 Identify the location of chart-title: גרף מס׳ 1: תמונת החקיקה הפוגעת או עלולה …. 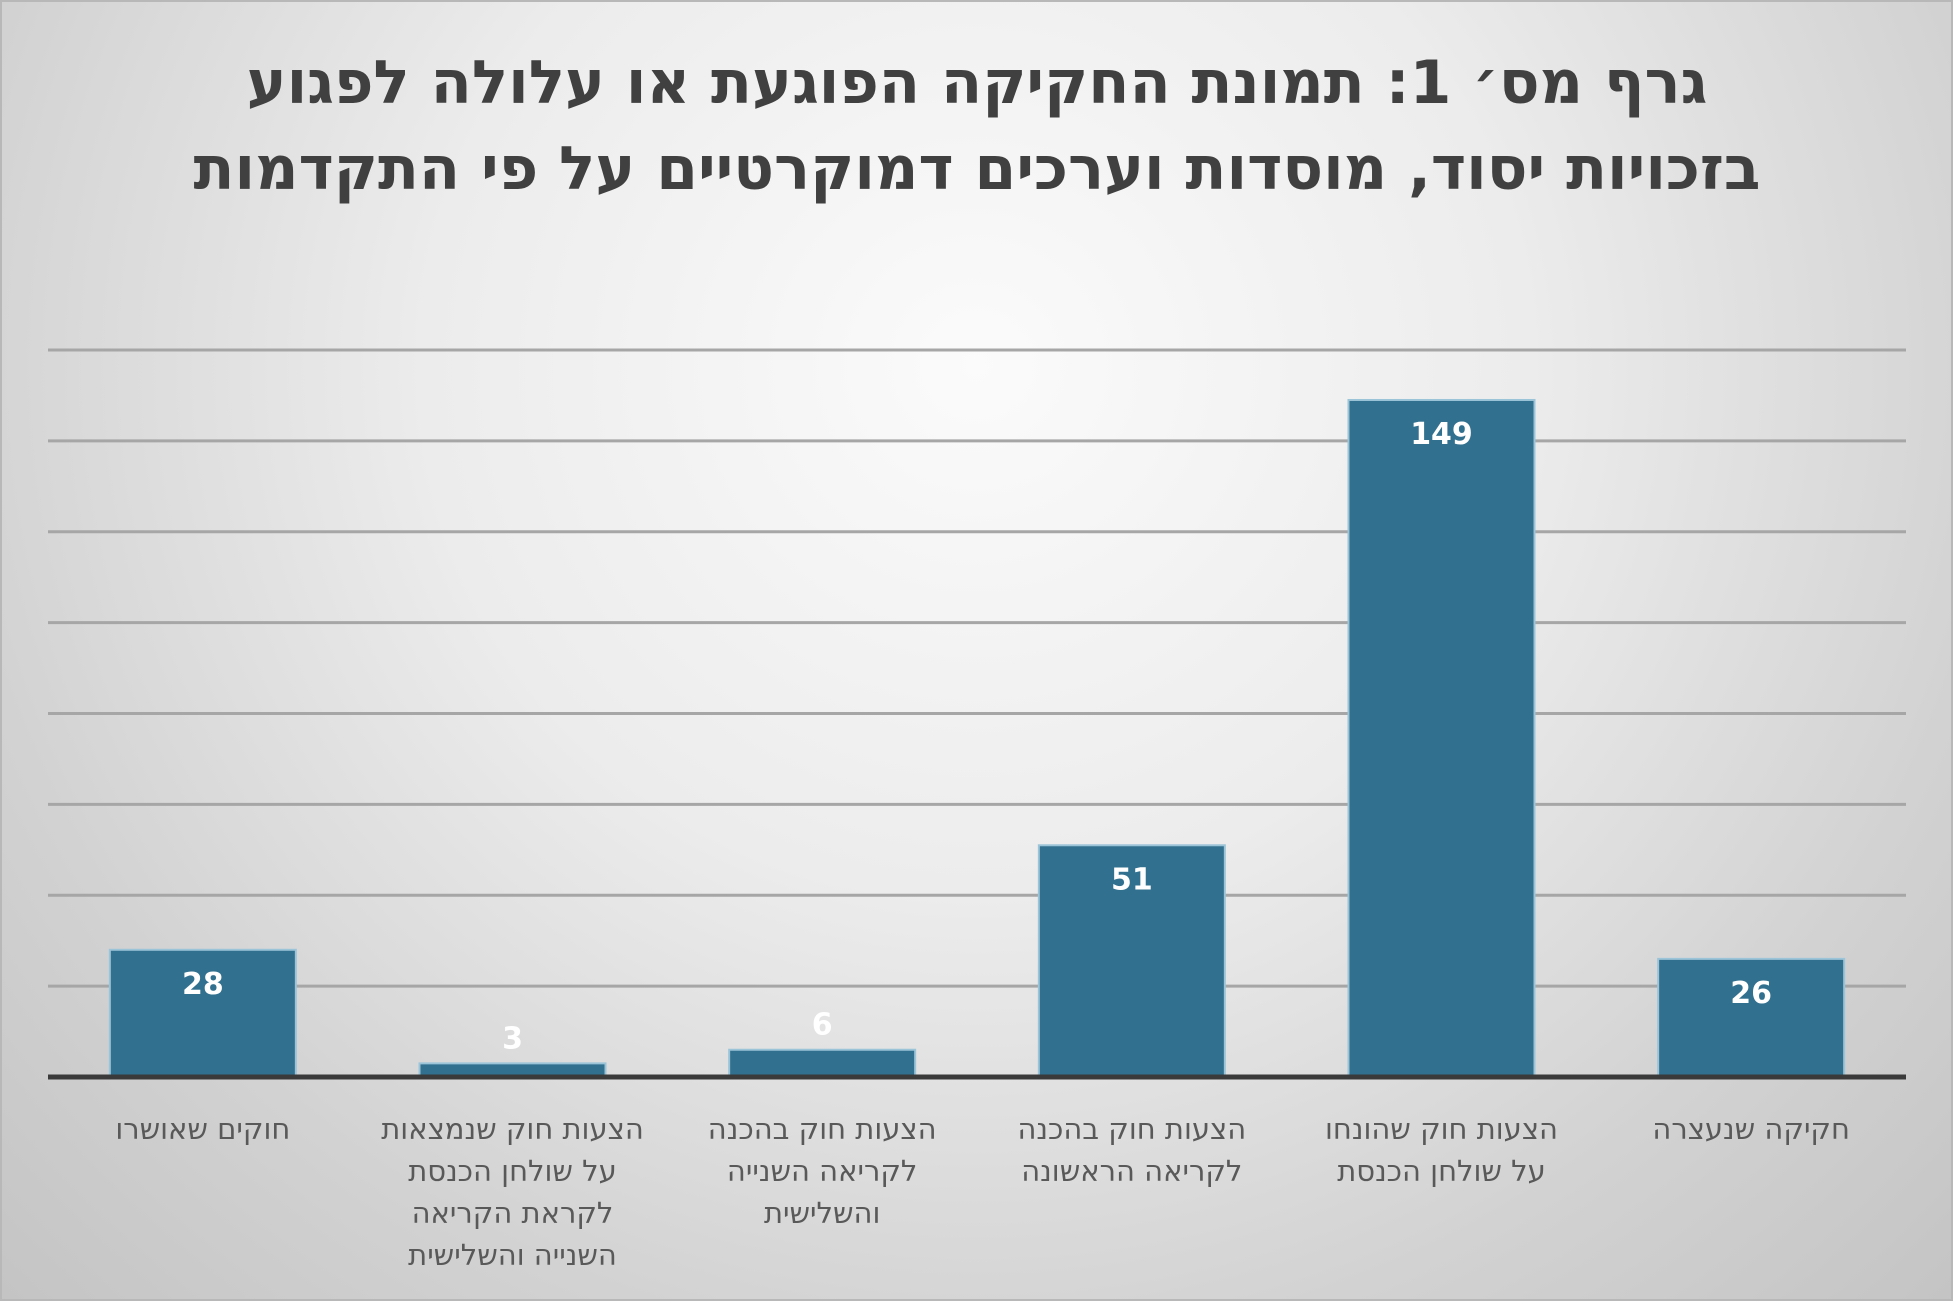
(977, 126).